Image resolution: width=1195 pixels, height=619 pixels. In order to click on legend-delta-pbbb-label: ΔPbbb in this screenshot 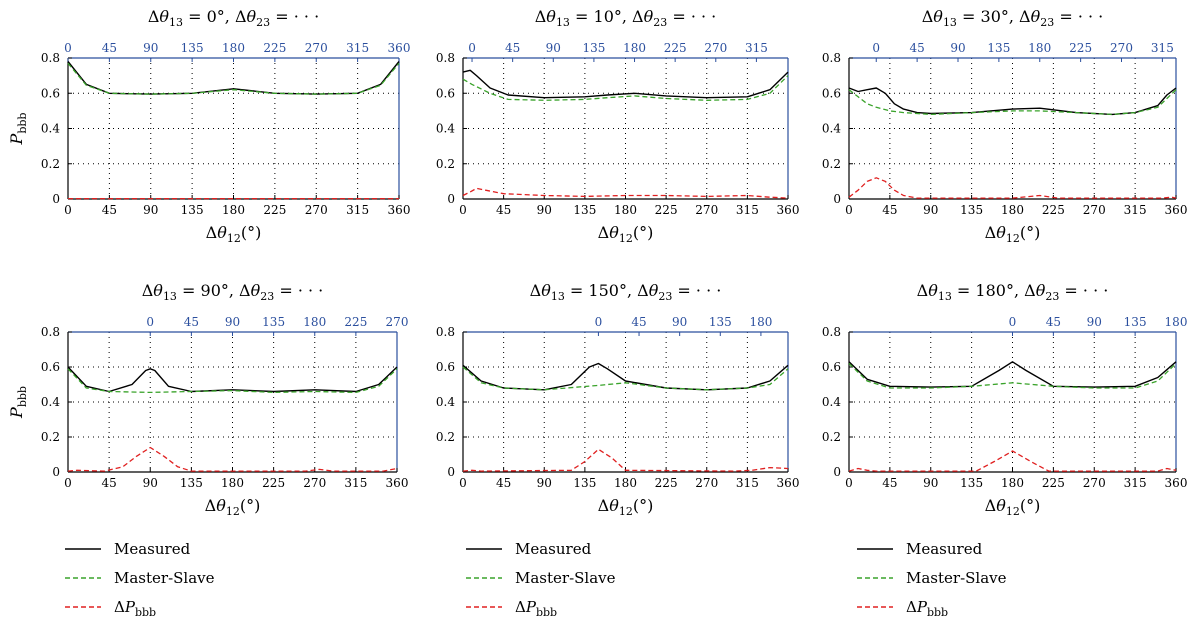, I will do `click(135, 608)`.